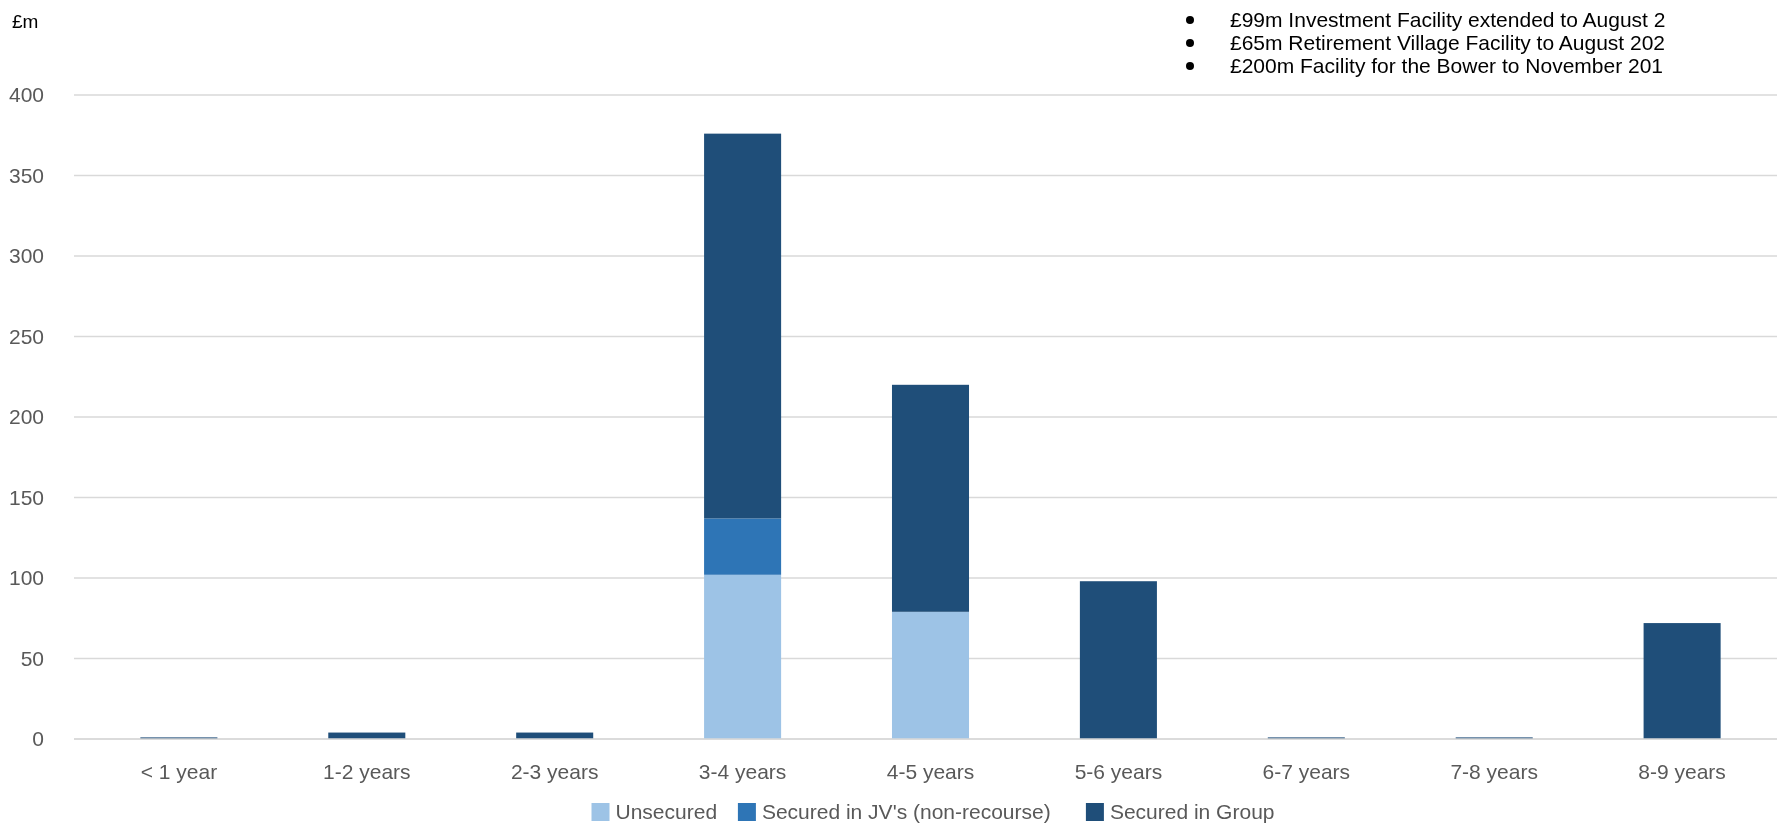 The width and height of the screenshot is (1777, 839). I want to click on y-tick-label: 400, so click(26, 95).